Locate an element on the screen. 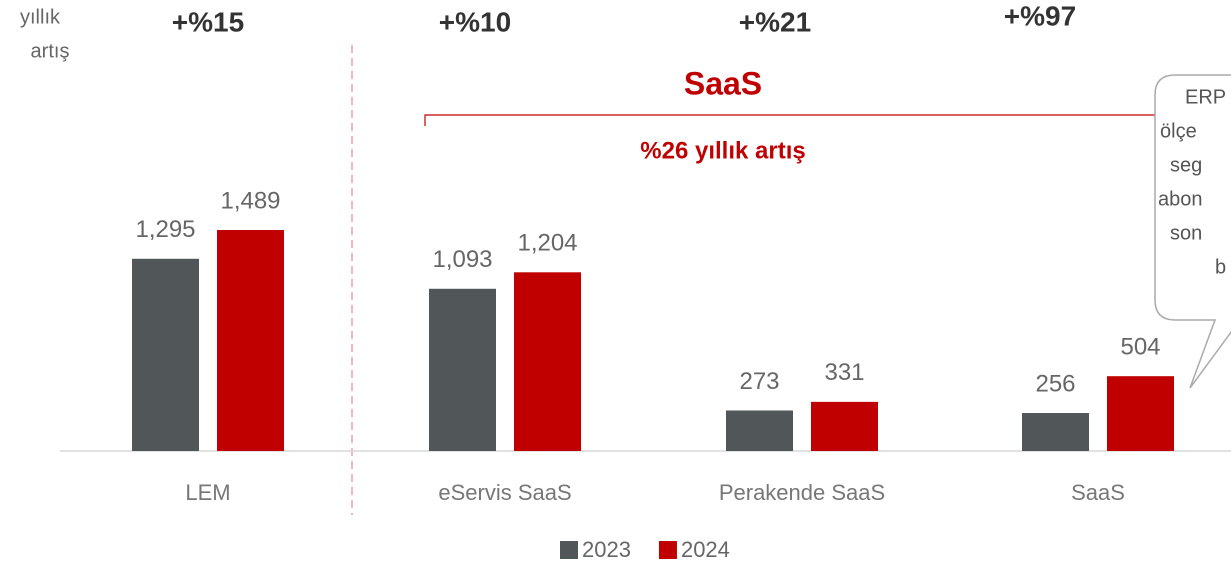 The height and width of the screenshot is (568, 1231). growth-label: +%10 is located at coordinates (475, 21).